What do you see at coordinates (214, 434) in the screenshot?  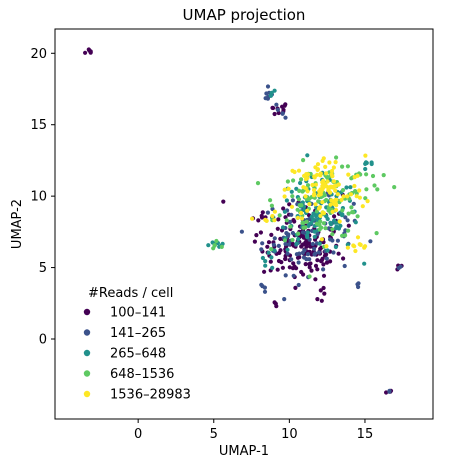 I see `x-tick-label: 5` at bounding box center [214, 434].